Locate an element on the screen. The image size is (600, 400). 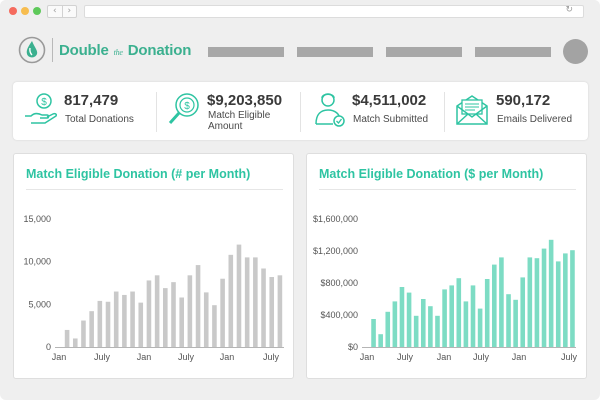
brand-name-part2: Donation is located at coordinates (159, 50).